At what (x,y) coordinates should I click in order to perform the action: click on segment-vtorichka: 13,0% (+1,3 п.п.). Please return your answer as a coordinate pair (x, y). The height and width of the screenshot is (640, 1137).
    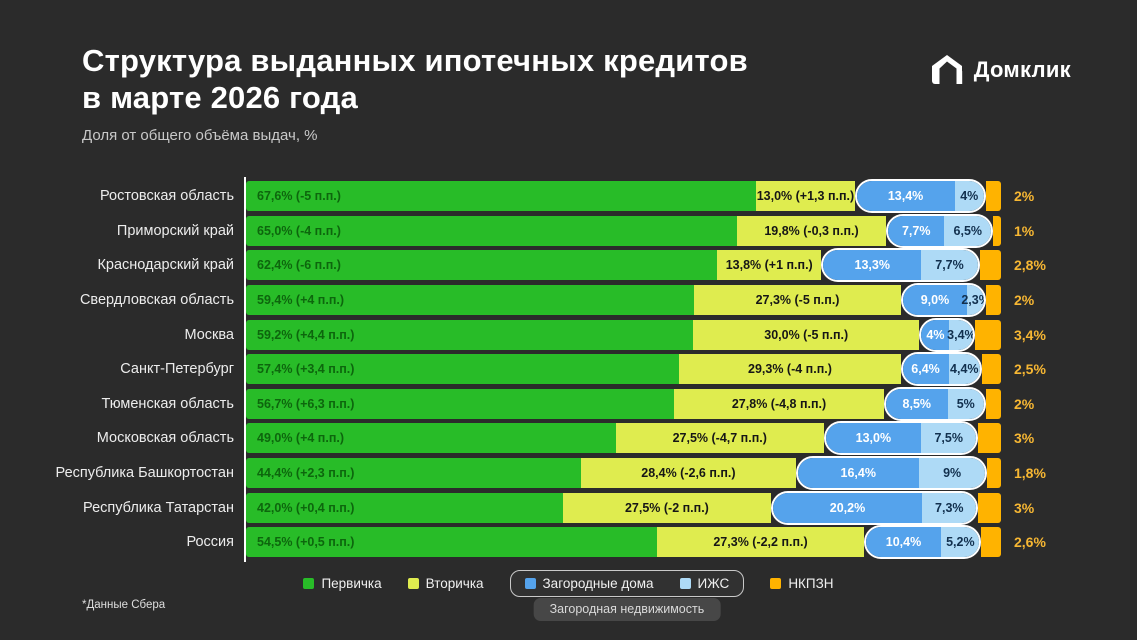
    Looking at the image, I should click on (805, 196).